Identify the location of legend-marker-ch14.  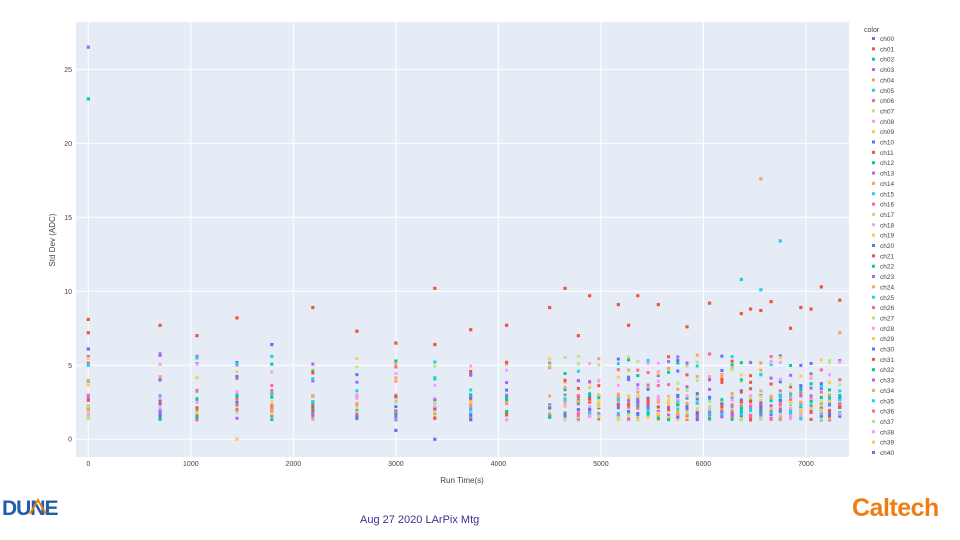
(873, 183).